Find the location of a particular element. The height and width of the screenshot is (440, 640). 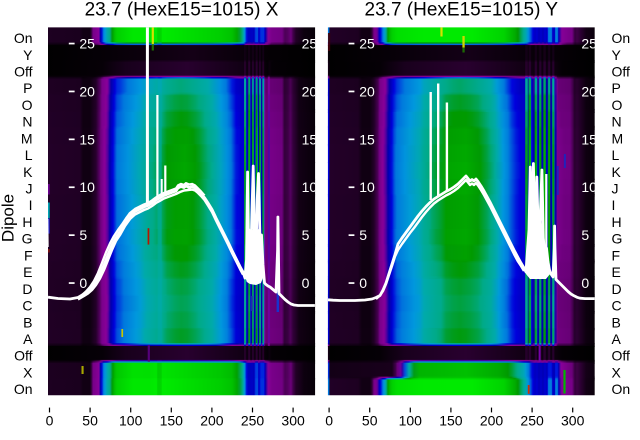

svg-text: Dipole is located at coordinates (8, 218).